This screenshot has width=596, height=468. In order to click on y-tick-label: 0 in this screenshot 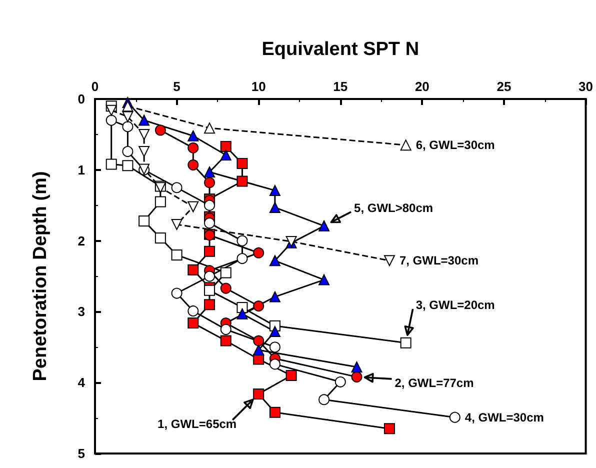, I will do `click(81, 99)`.